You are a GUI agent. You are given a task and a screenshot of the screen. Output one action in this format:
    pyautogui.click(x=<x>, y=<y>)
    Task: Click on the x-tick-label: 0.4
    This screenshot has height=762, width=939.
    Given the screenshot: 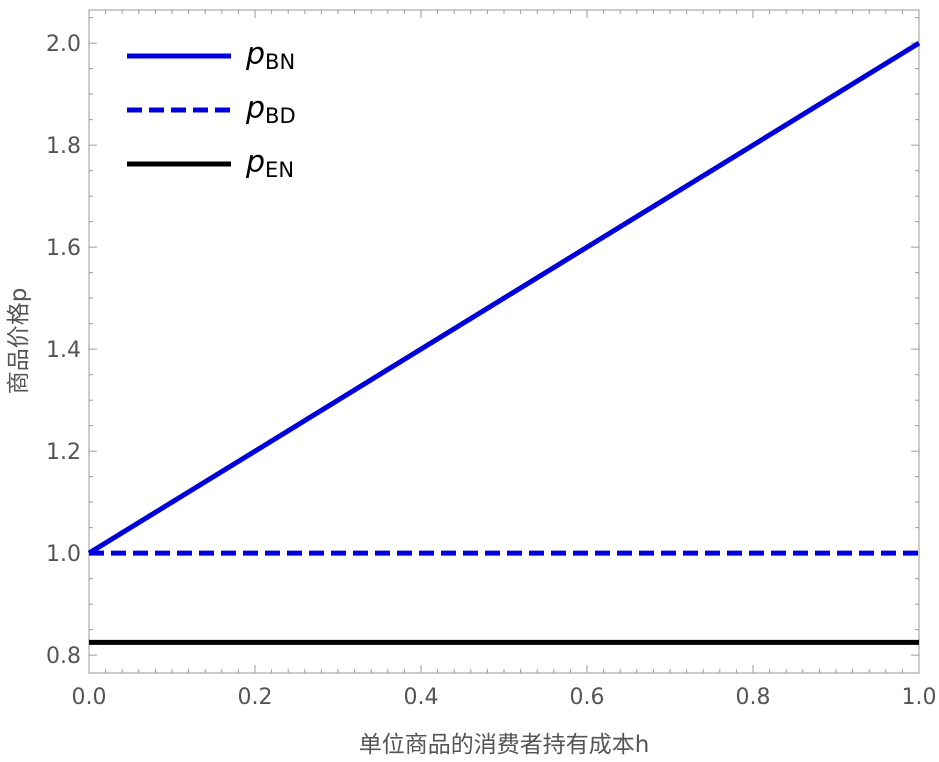 What is the action you would take?
    pyautogui.click(x=421, y=697)
    